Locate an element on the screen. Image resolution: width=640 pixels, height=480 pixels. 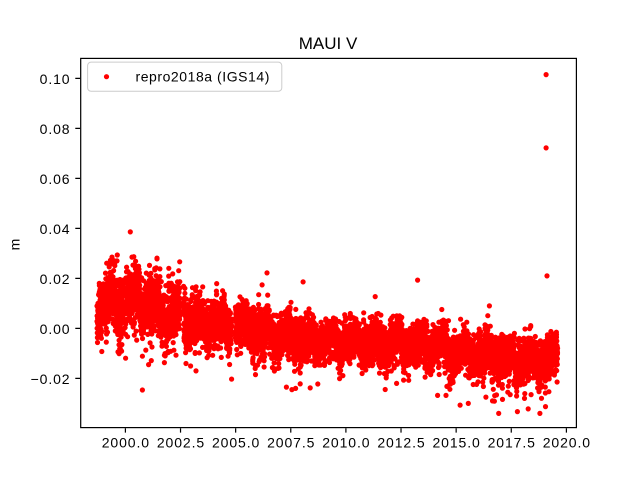
svg-text: 0.06 is located at coordinates (55, 179).